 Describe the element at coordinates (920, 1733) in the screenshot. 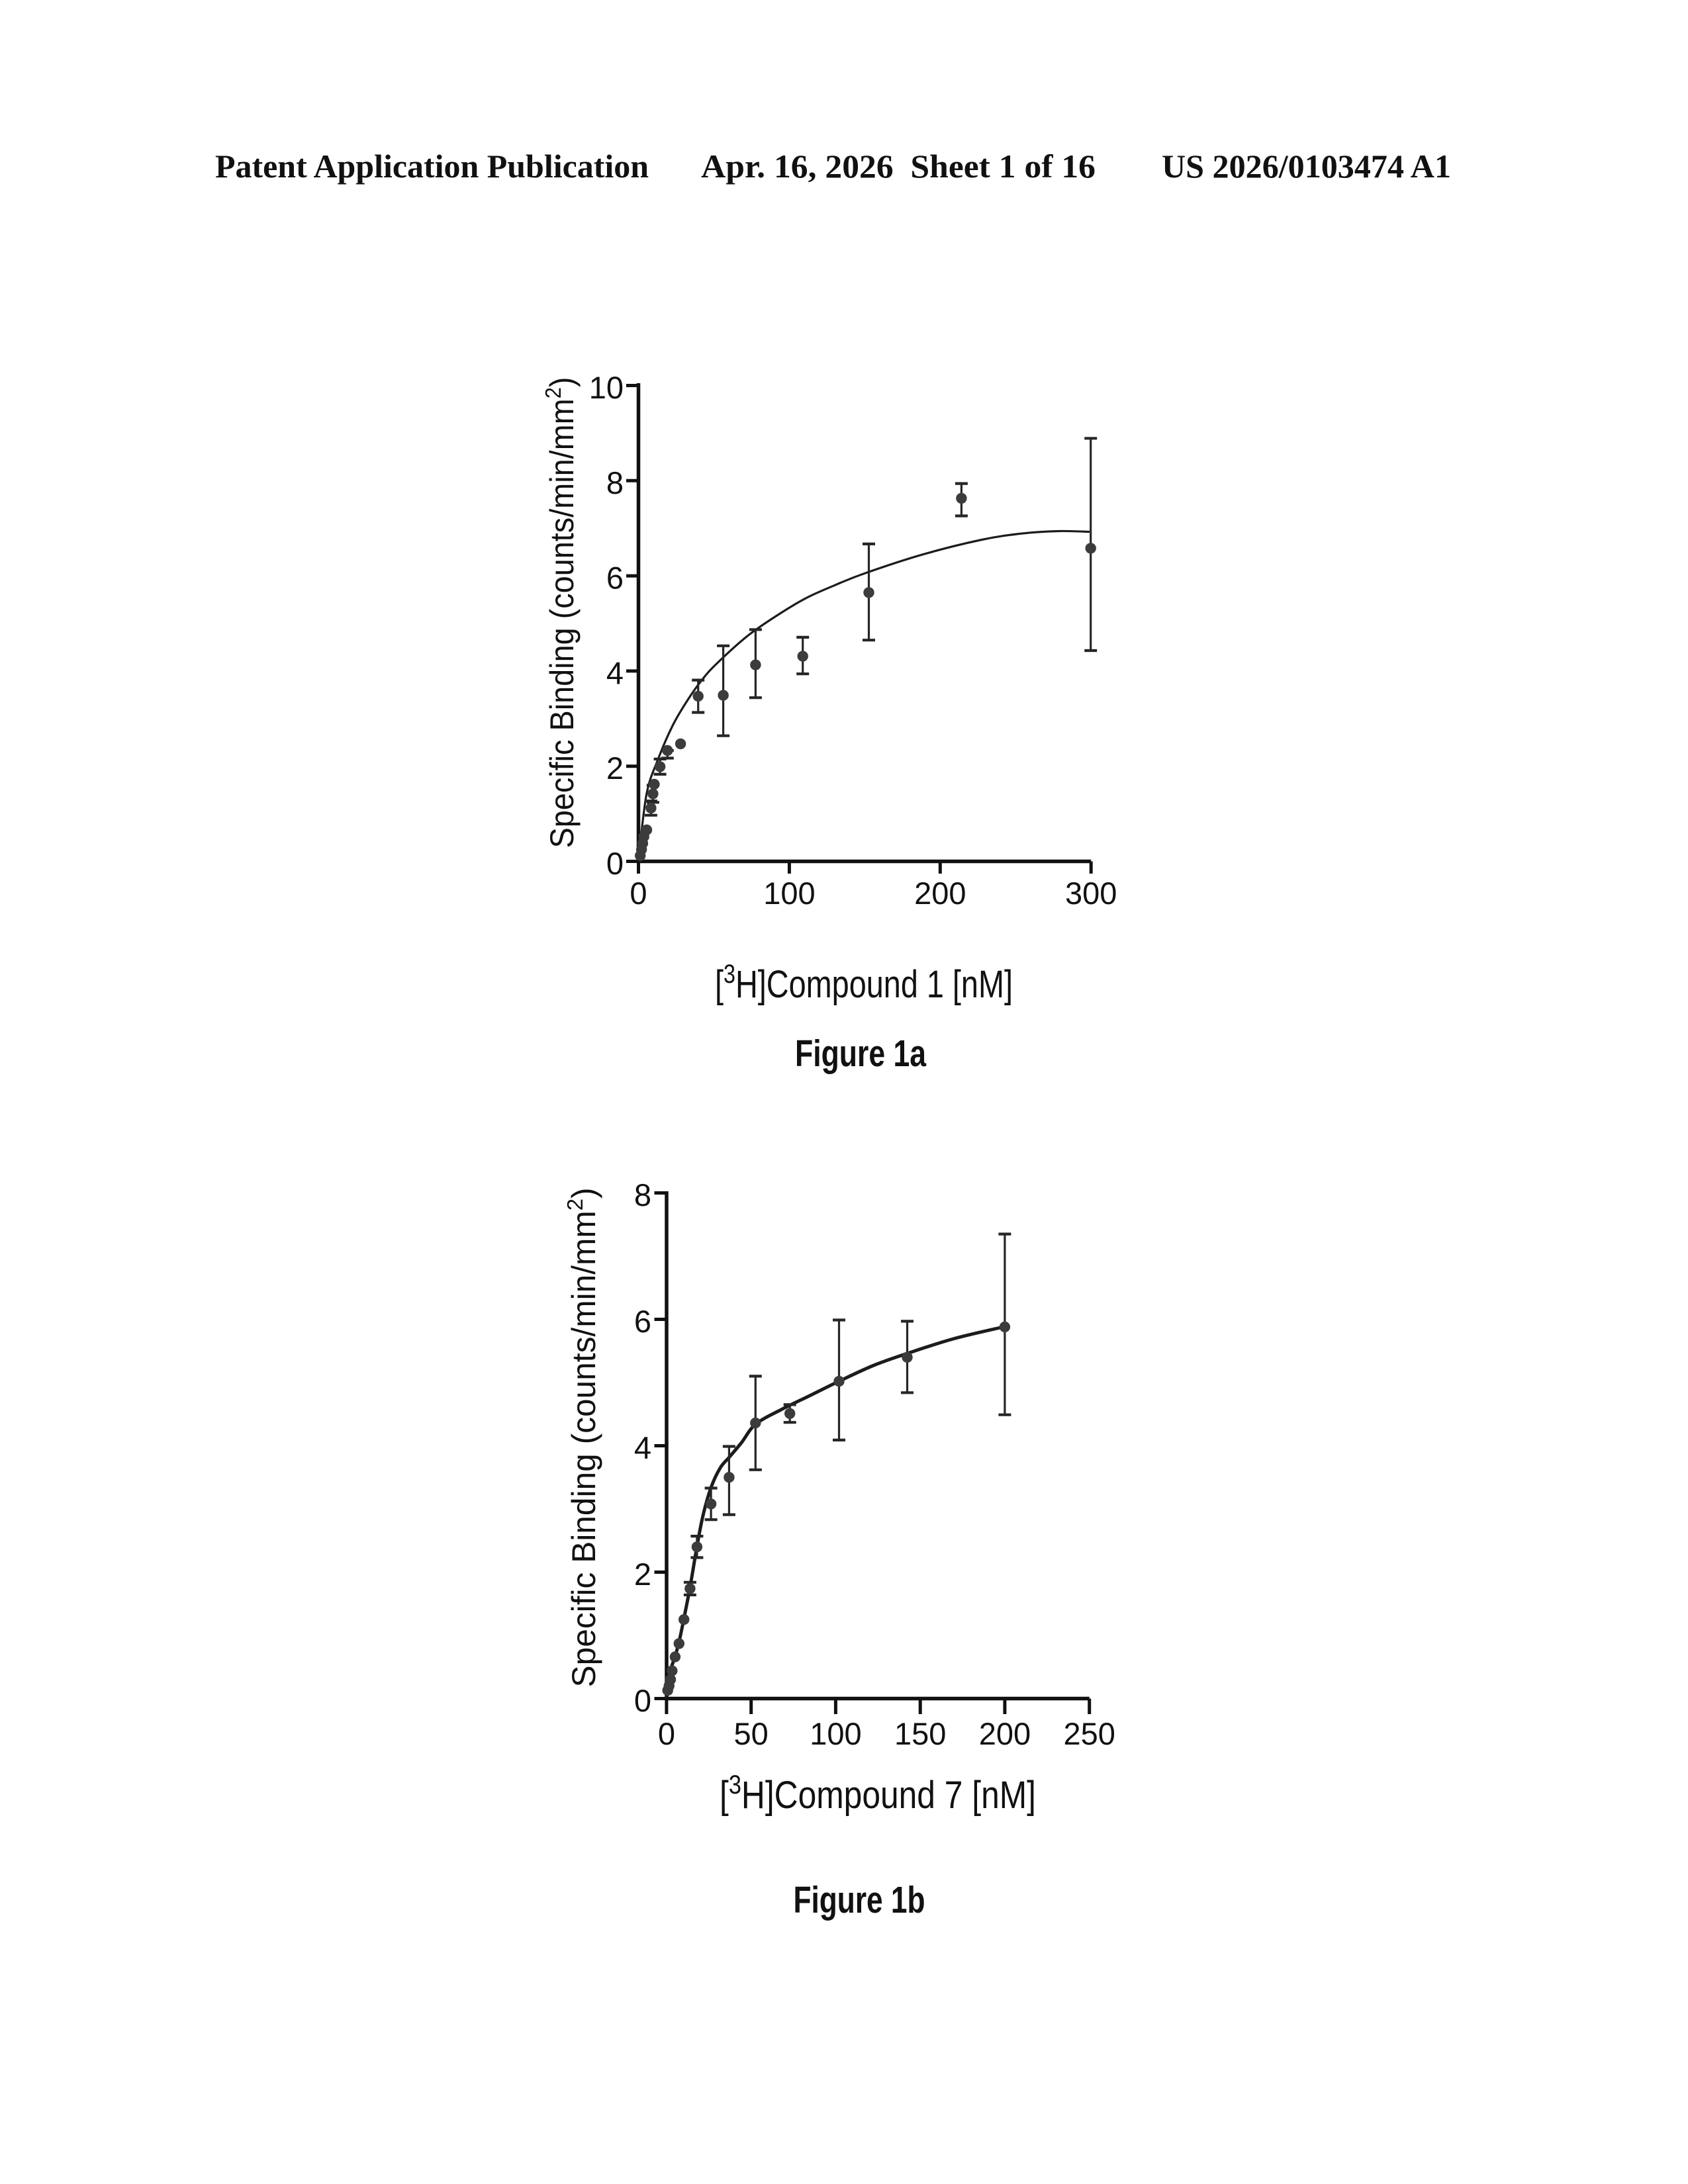

I see `svg-text: 150` at that location.